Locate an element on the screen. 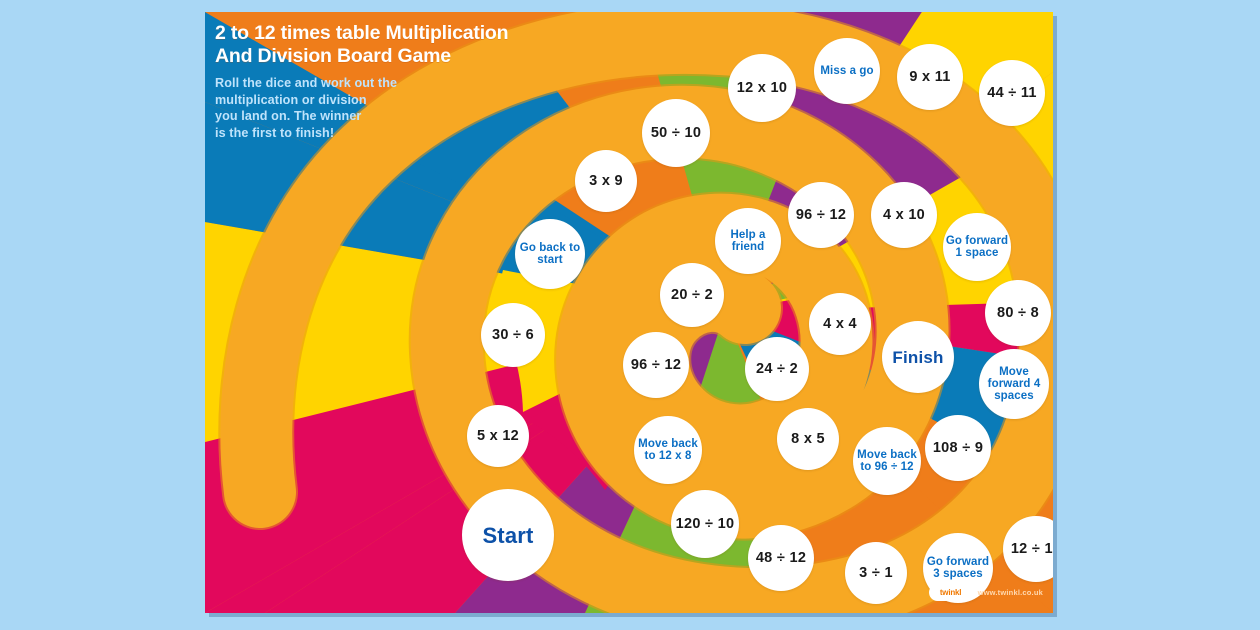 This screenshot has width=1260, height=630. board-space-s34: 4 x 4 is located at coordinates (840, 324).